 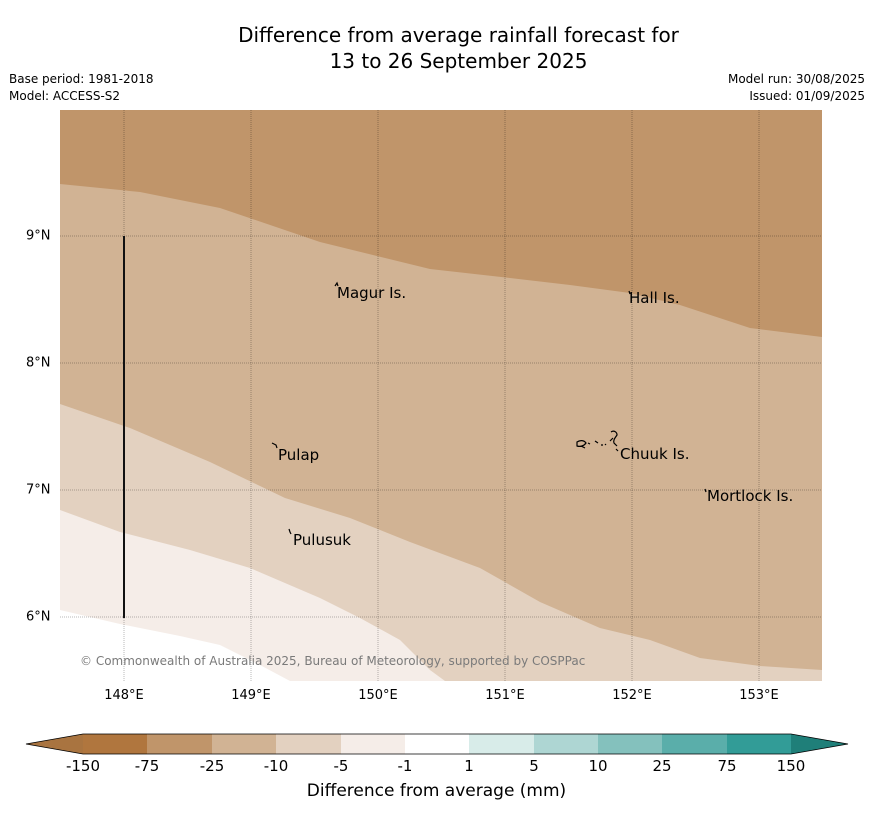 What do you see at coordinates (65, 96) in the screenshot?
I see `model-name: Model: ACCESS-S2` at bounding box center [65, 96].